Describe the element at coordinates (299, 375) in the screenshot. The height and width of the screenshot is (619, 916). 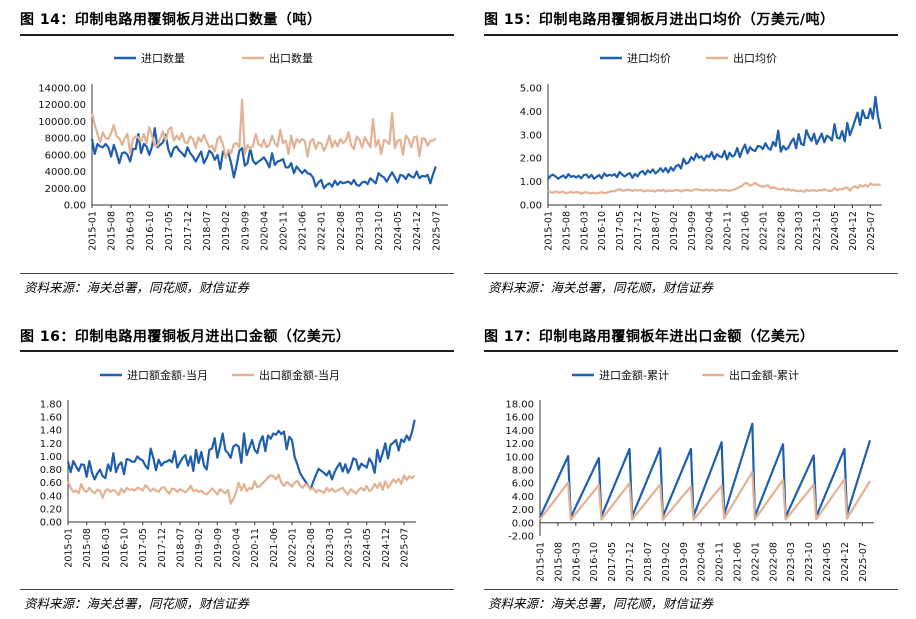
I see `legend-label-export: 出口额金额-当月` at that location.